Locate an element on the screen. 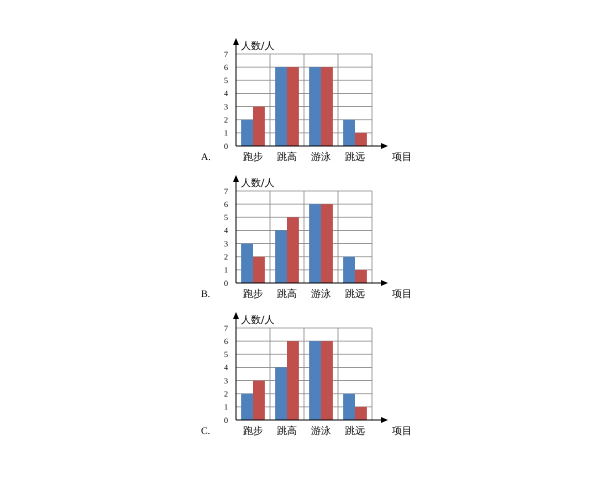 The height and width of the screenshot is (480, 600). text: C. is located at coordinates (205, 431).